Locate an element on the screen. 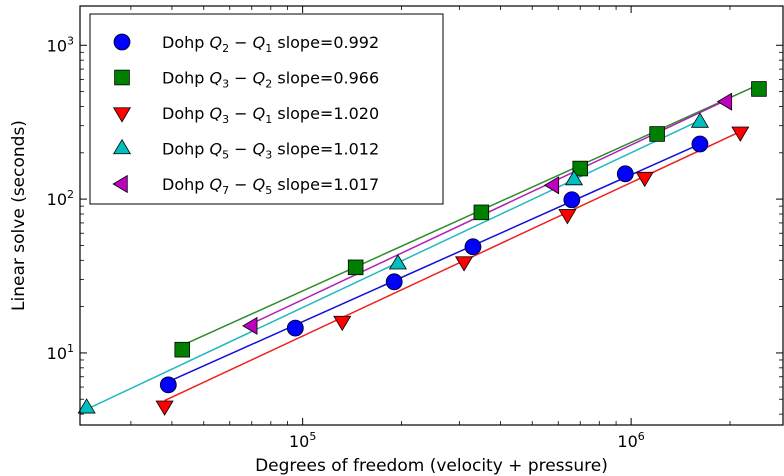 The height and width of the screenshot is (476, 784). x-tick-label-1: 10⁵ is located at coordinates (302, 440).